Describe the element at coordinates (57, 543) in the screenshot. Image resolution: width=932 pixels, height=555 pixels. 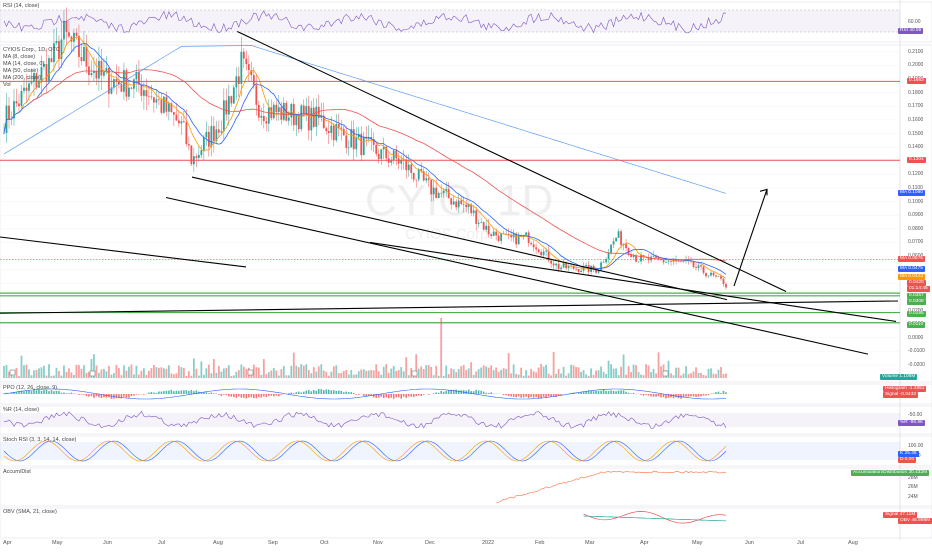
I see `x-axis-label: May` at that location.